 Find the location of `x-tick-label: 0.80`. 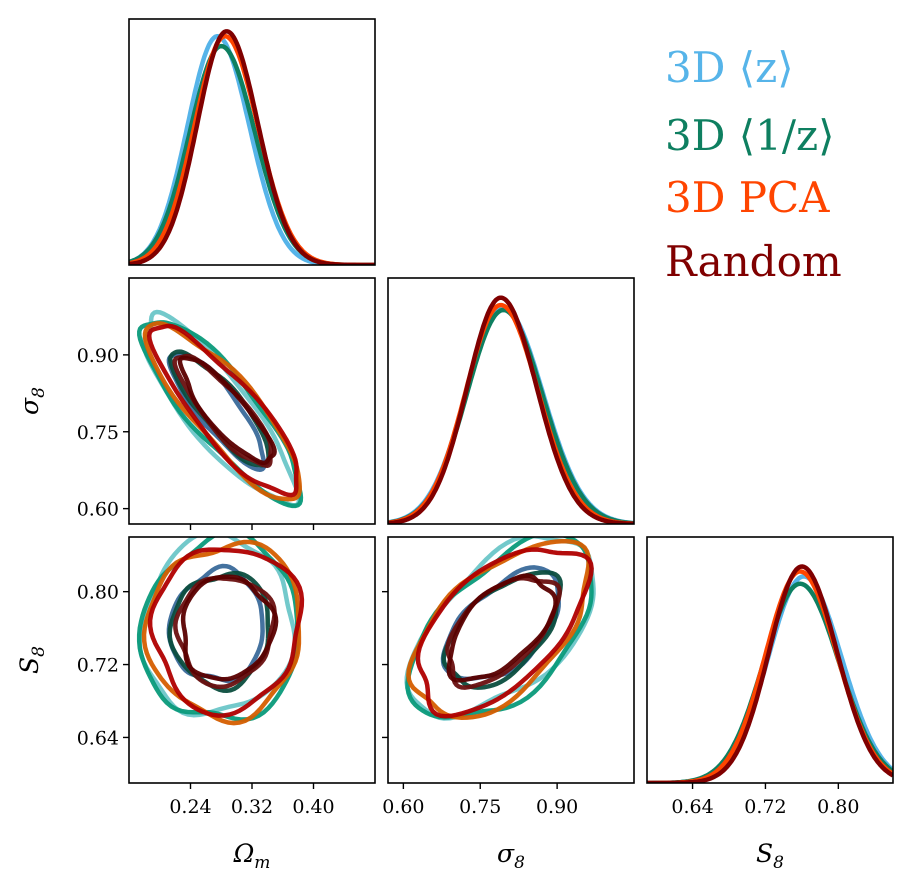

x-tick-label: 0.80 is located at coordinates (838, 807).